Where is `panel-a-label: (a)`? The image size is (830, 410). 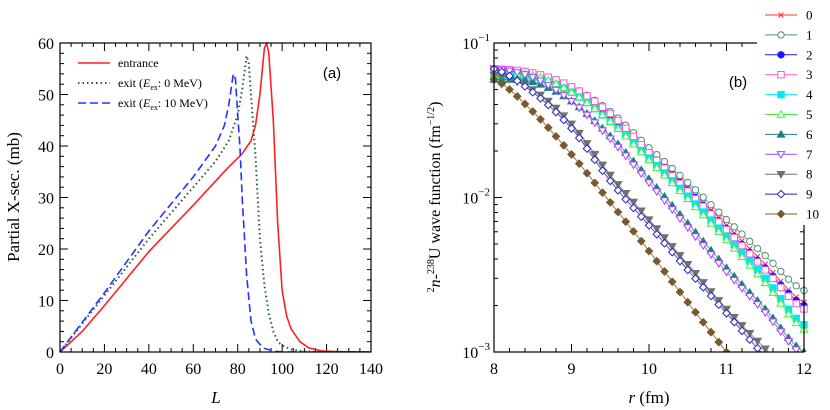
panel-a-label: (a) is located at coordinates (332, 73).